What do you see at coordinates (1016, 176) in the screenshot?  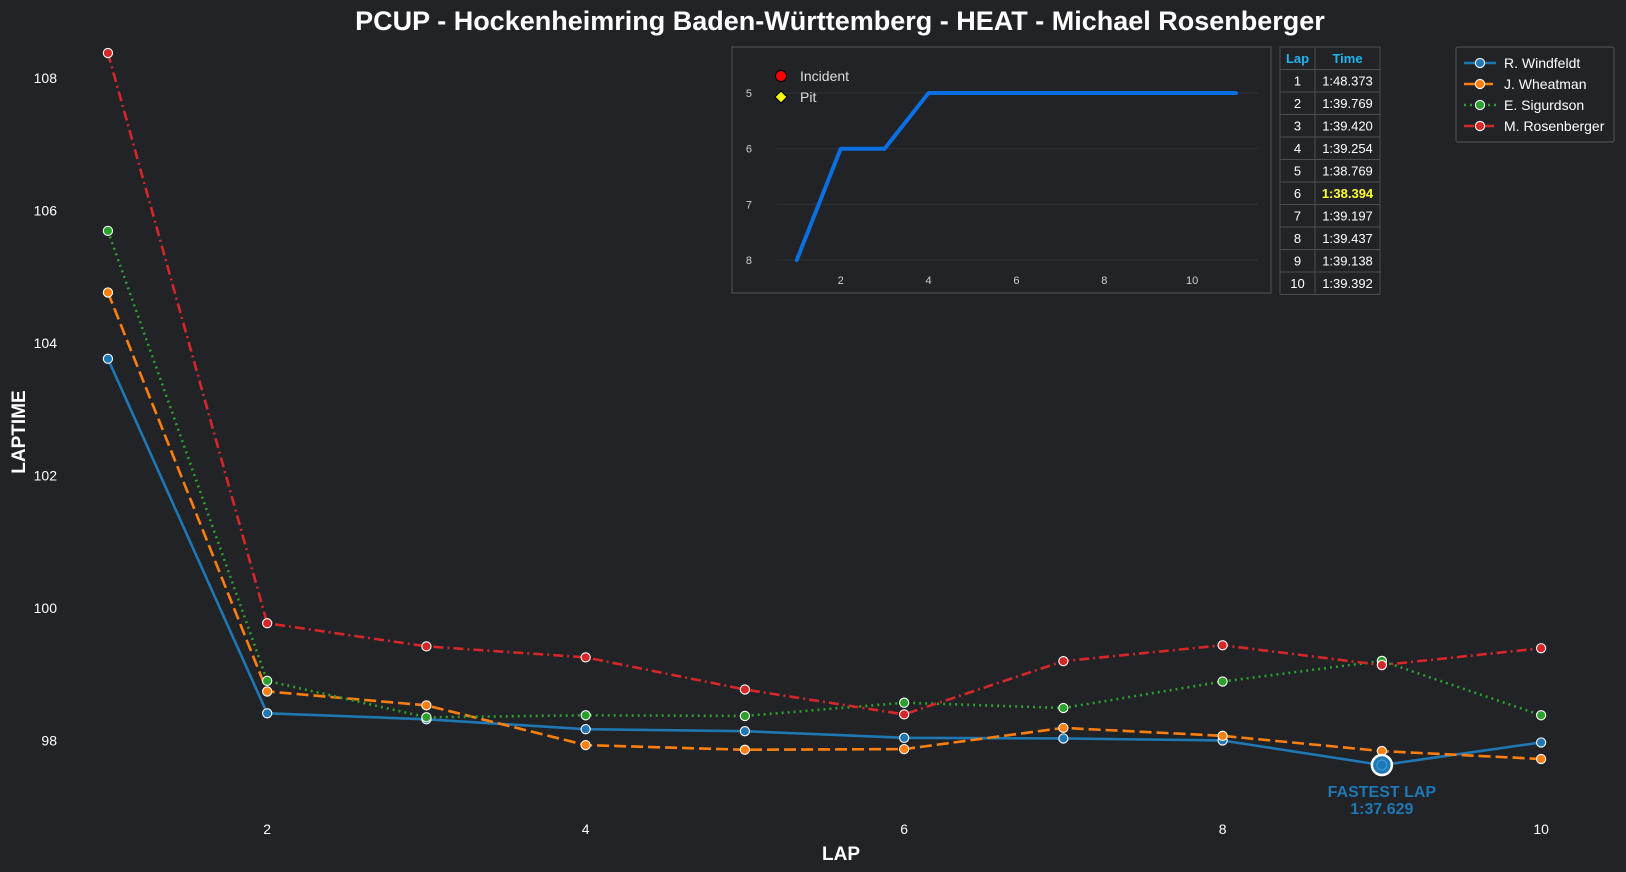 I see `position-line` at bounding box center [1016, 176].